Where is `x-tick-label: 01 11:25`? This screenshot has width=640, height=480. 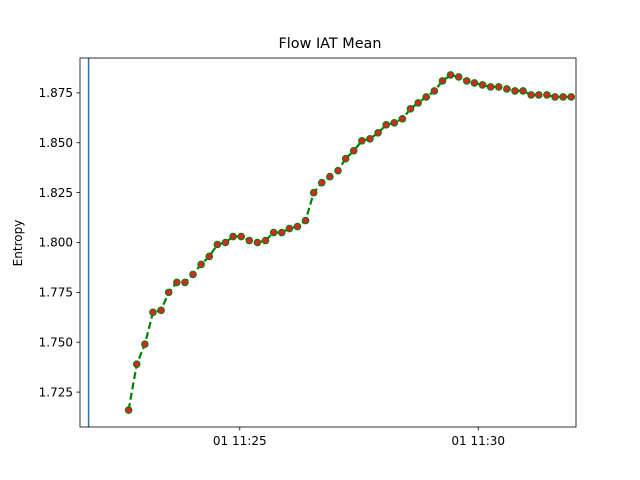
x-tick-label: 01 11:25 is located at coordinates (240, 441).